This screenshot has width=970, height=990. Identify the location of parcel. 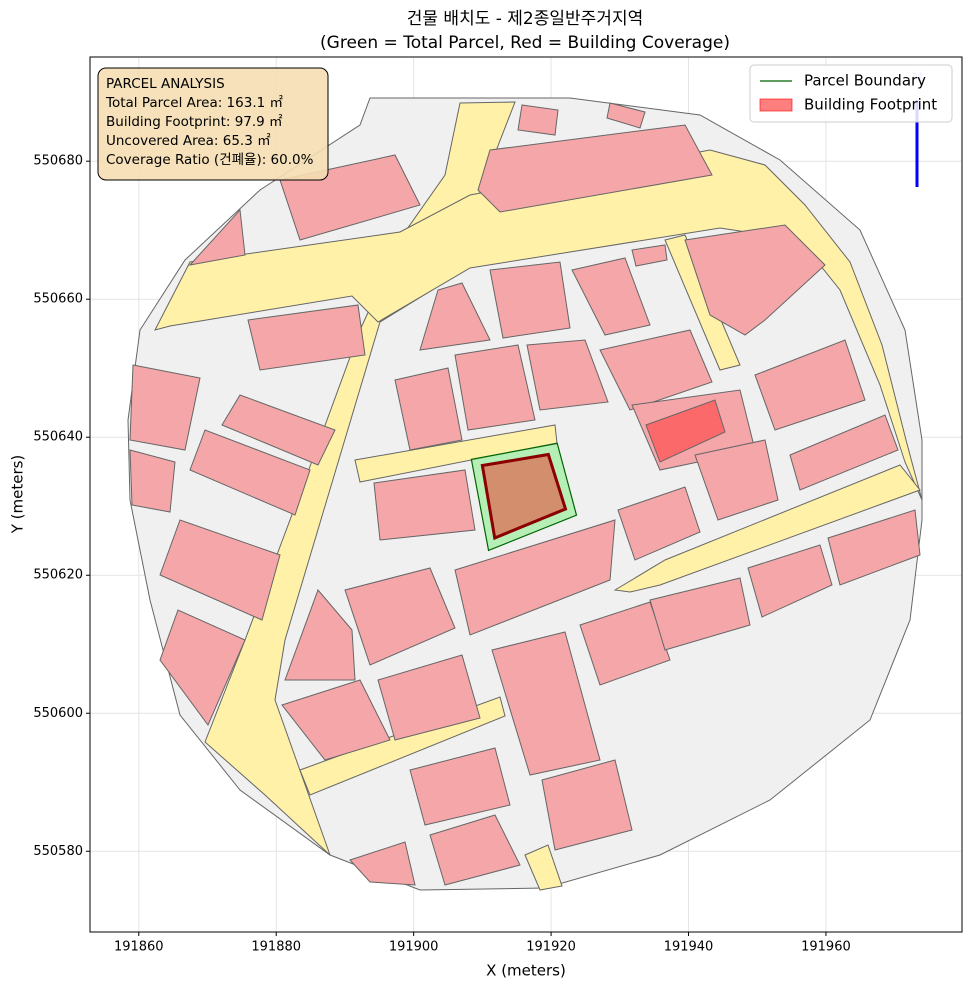
(524, 497).